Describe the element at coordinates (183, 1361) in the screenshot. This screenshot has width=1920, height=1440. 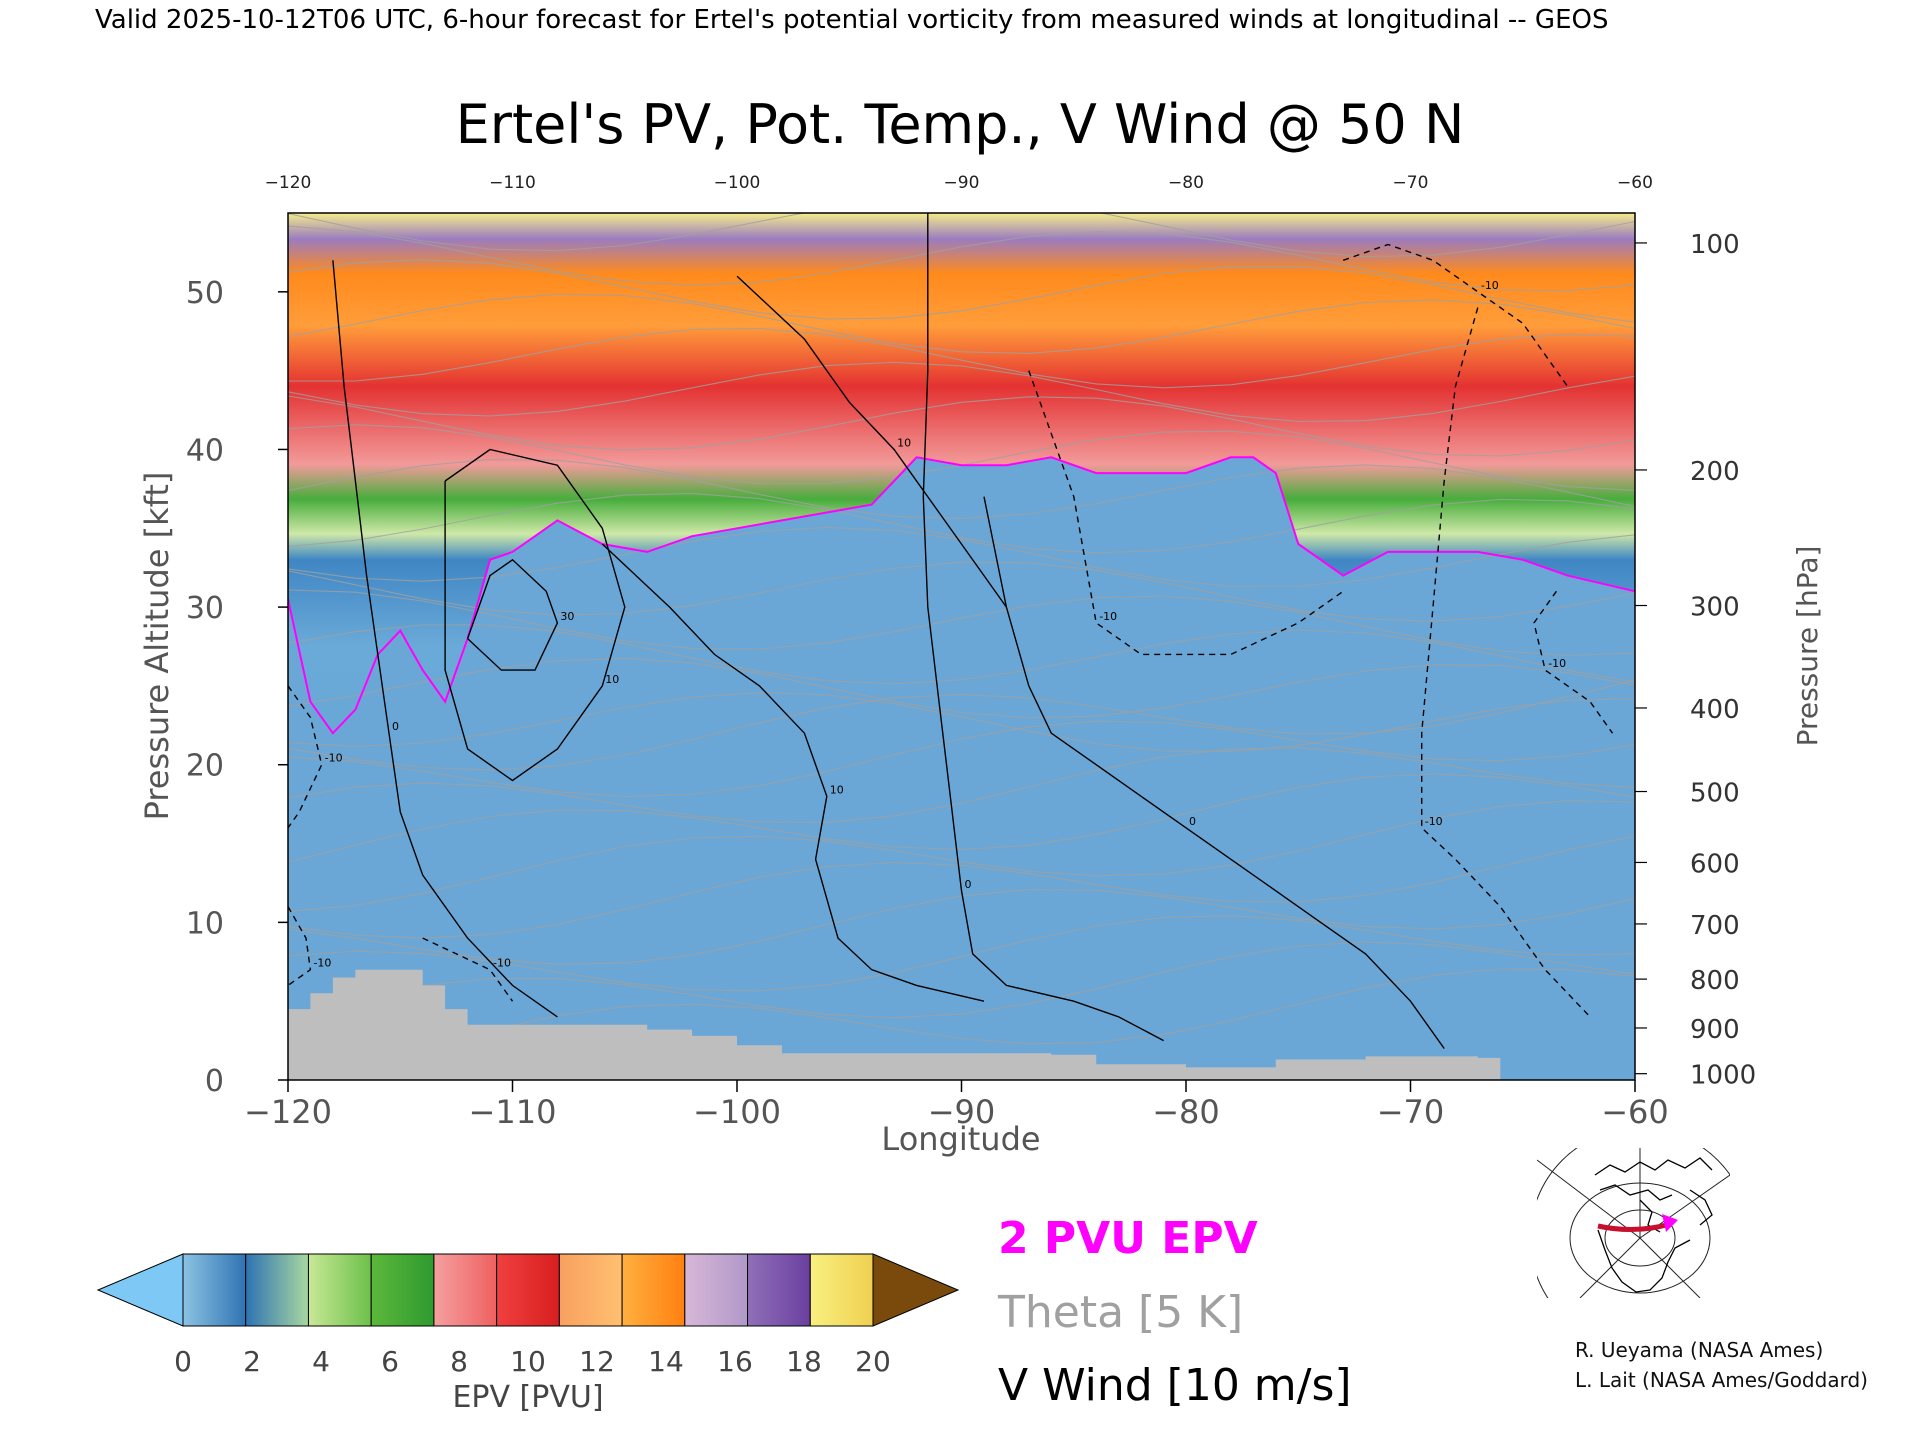
I see `colorbar-tick-label: 0` at that location.